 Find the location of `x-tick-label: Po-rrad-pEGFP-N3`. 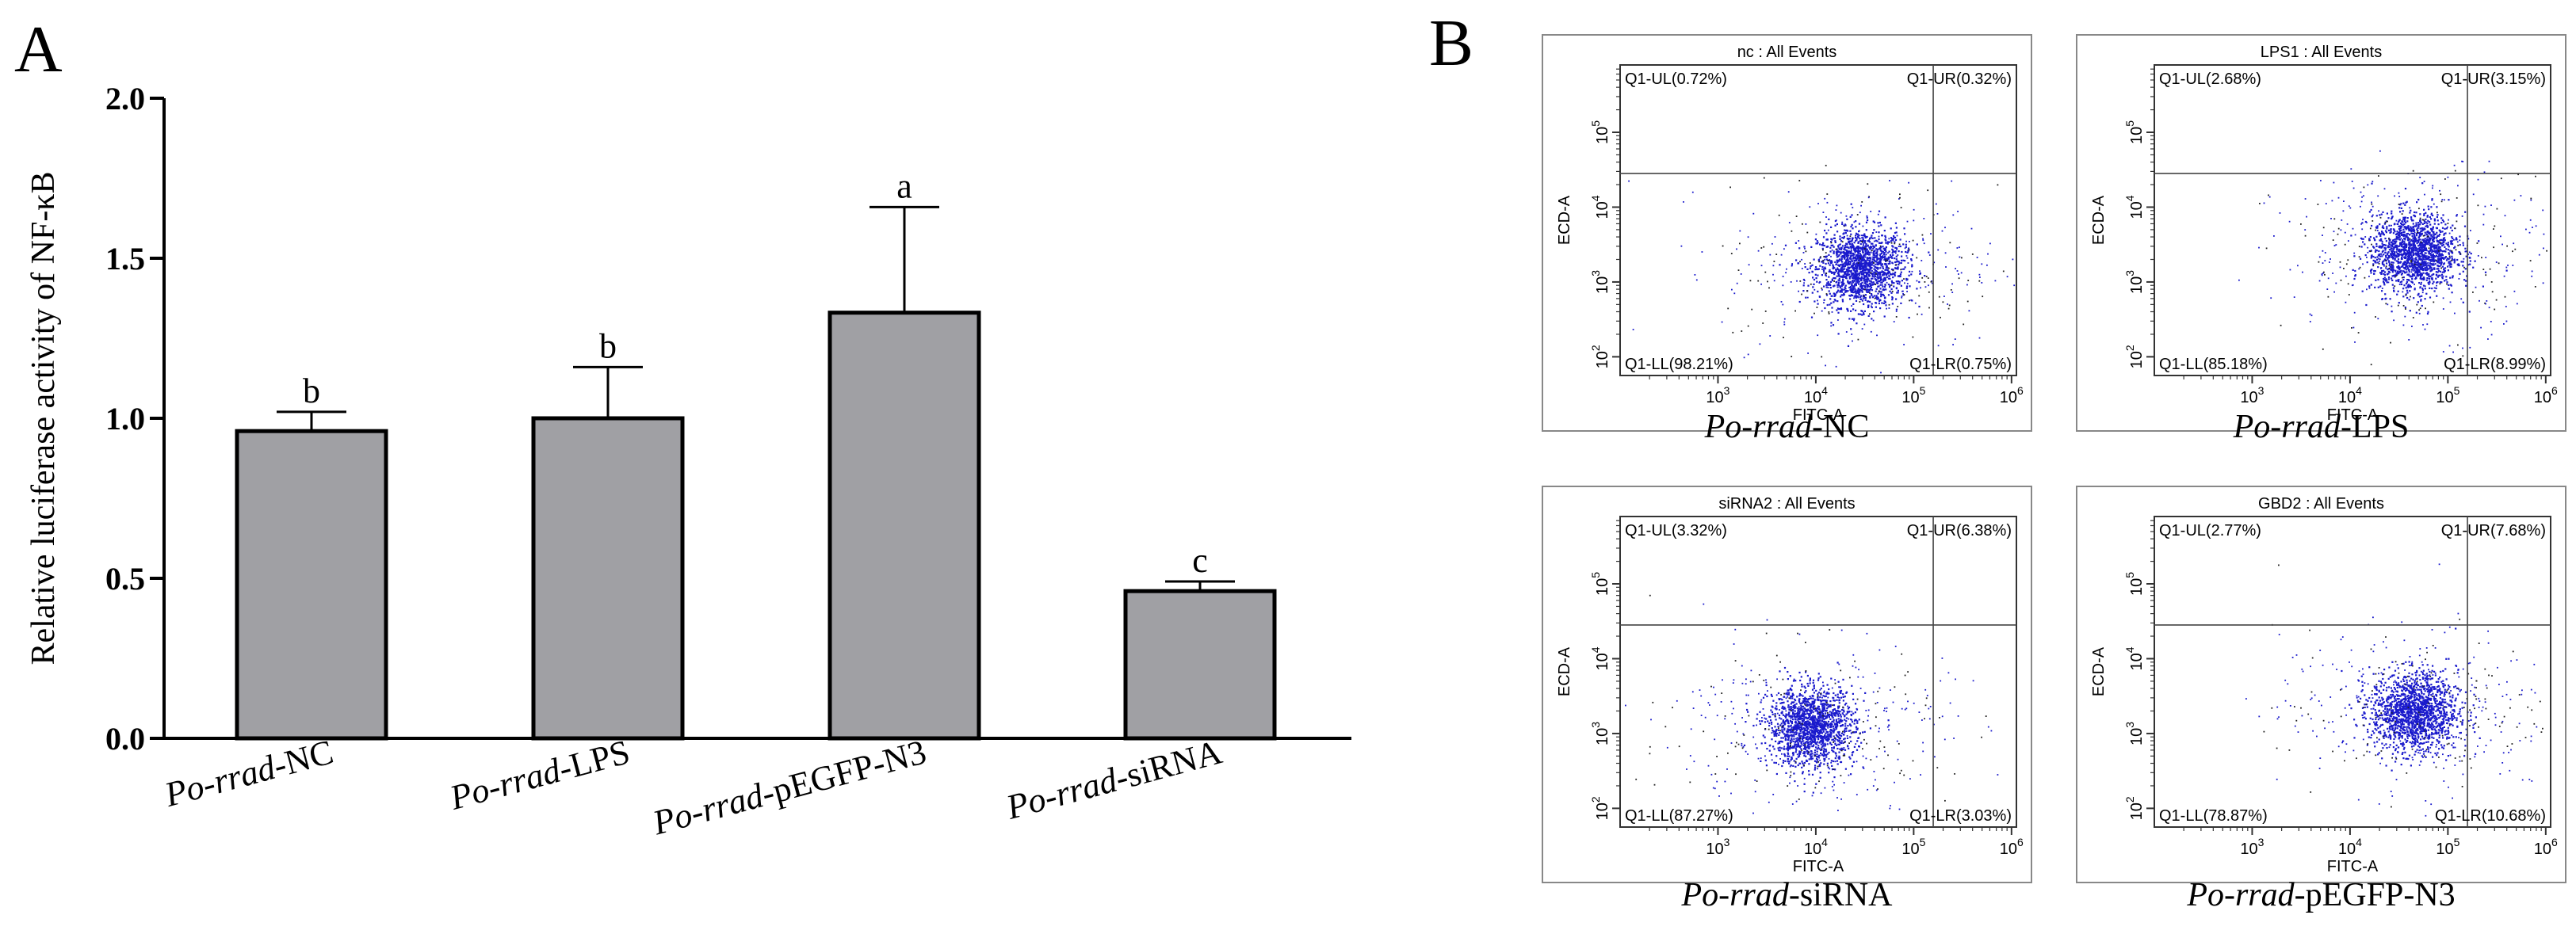

x-tick-label: Po-rrad-pEGFP-N3 is located at coordinates (789, 787).